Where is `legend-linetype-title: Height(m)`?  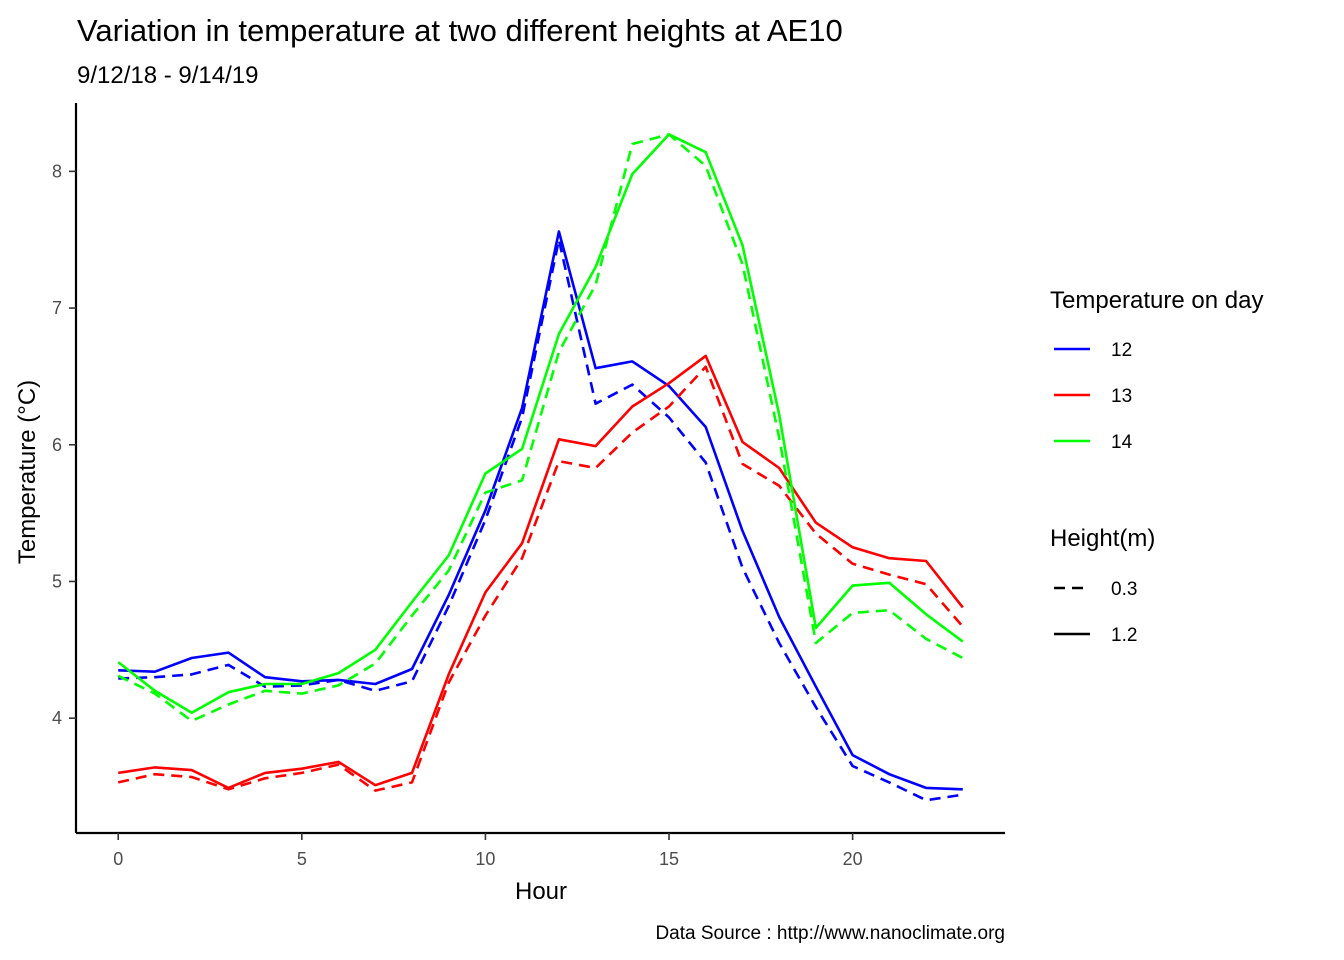
legend-linetype-title: Height(m) is located at coordinates (1102, 538).